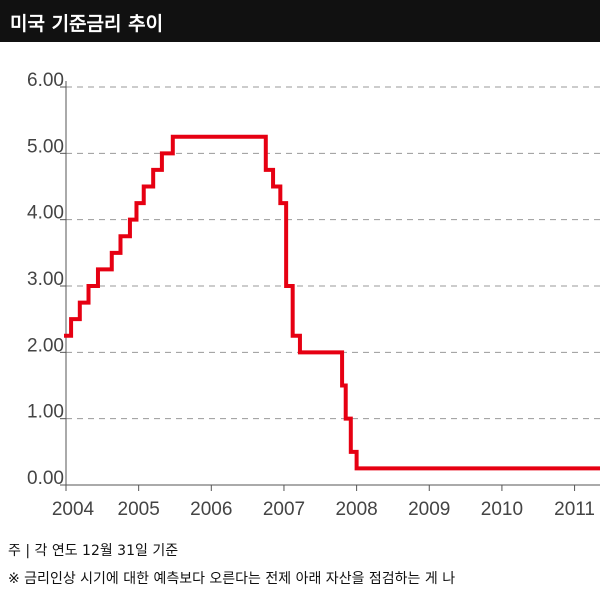 The width and height of the screenshot is (600, 600). Describe the element at coordinates (574, 509) in the screenshot. I see `x-tick-label: 2011` at that location.